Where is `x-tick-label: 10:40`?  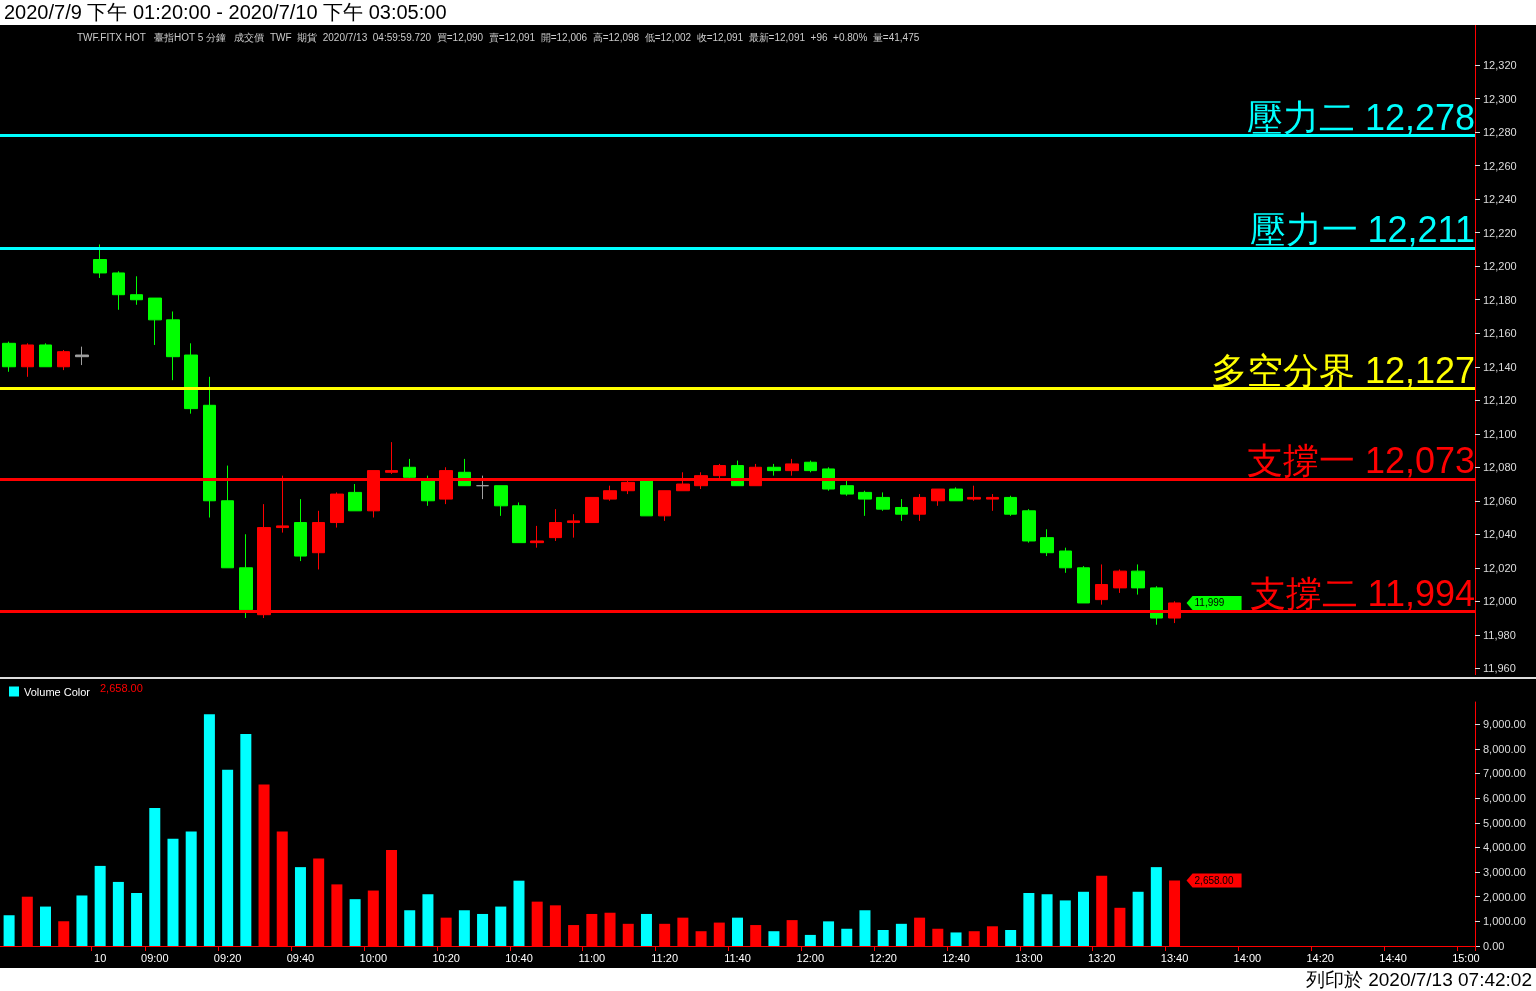
x-tick-label: 10:40 is located at coordinates (519, 957).